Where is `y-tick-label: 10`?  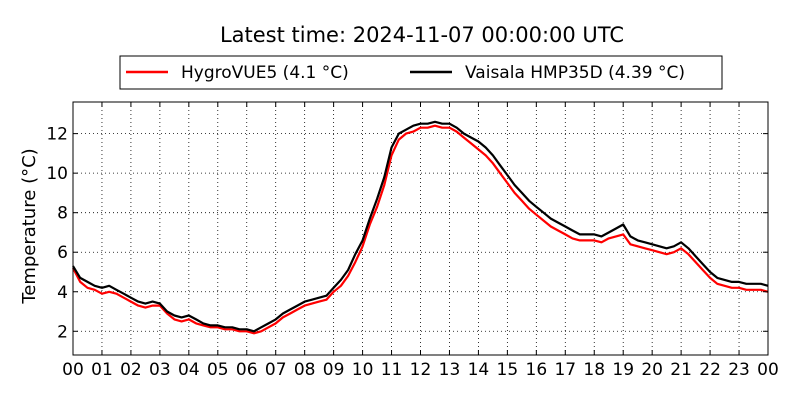 y-tick-label: 10 is located at coordinates (57, 174).